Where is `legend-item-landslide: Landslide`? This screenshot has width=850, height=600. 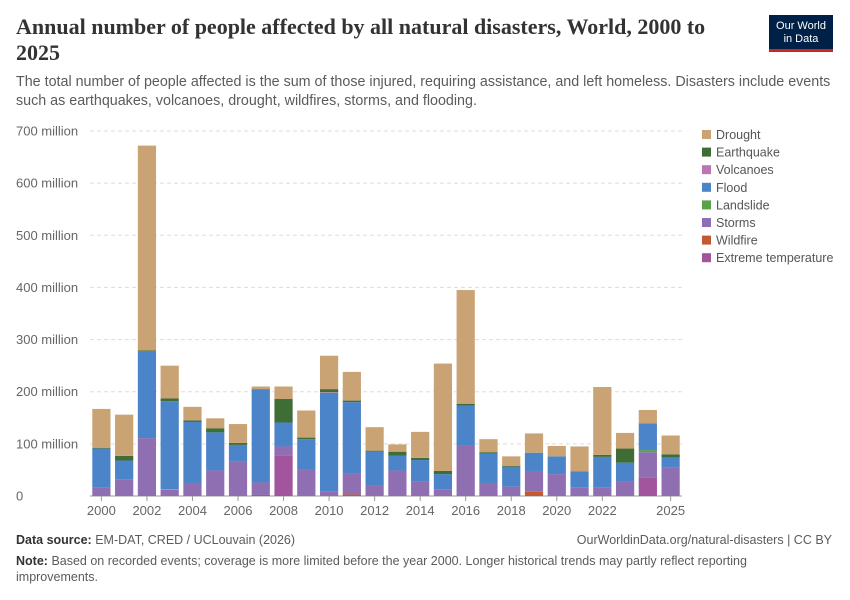 legend-item-landslide: Landslide is located at coordinates (743, 205).